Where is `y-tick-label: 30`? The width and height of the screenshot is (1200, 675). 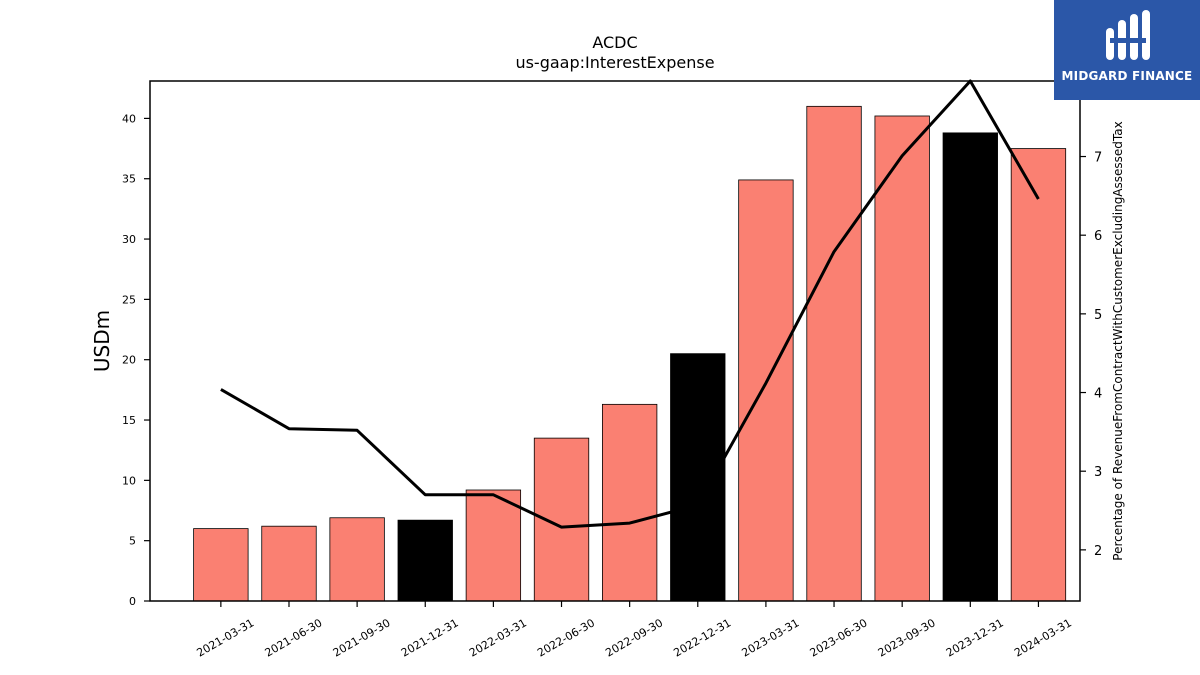
y-tick-label: 30 is located at coordinates (129, 239).